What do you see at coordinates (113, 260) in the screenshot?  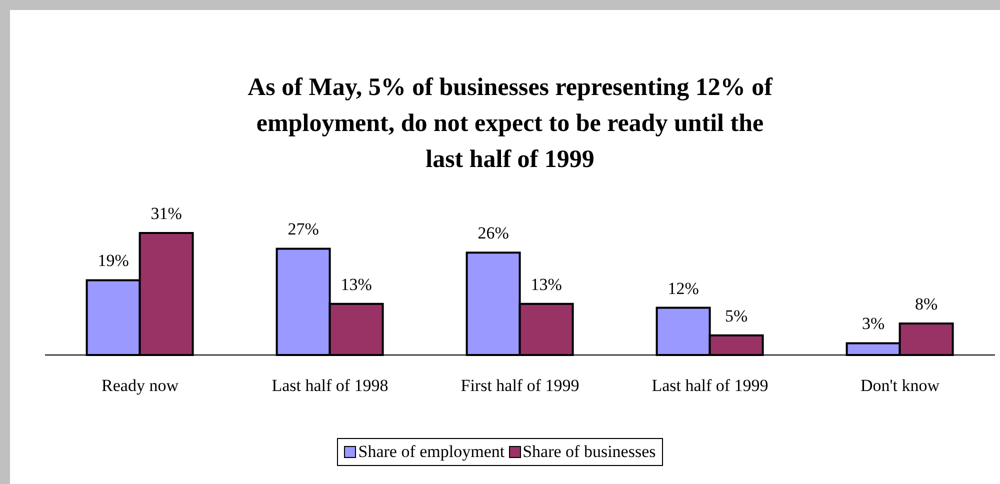 I see `data-label: 19%` at bounding box center [113, 260].